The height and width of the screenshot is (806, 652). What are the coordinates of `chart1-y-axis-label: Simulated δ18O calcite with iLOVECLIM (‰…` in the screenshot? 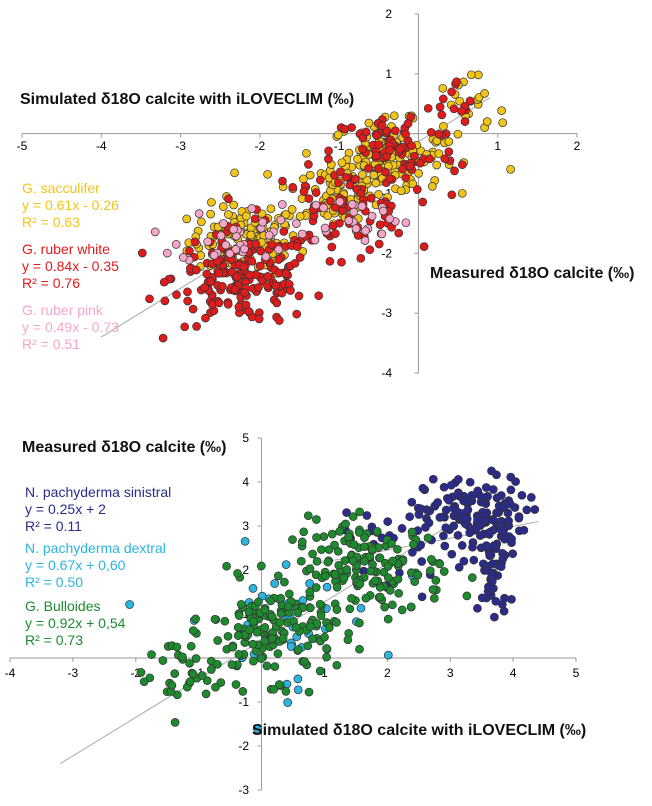 It's located at (187, 99).